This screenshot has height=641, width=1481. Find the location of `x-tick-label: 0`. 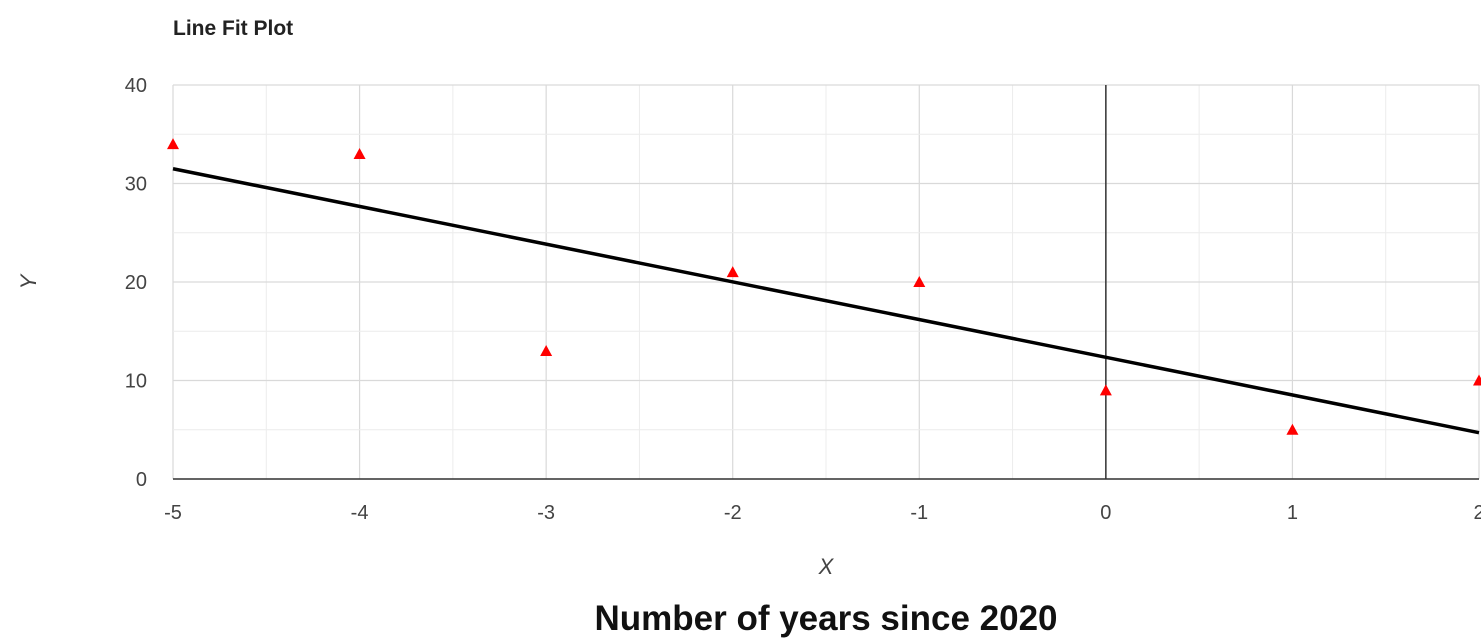

x-tick-label: 0 is located at coordinates (1105, 513).